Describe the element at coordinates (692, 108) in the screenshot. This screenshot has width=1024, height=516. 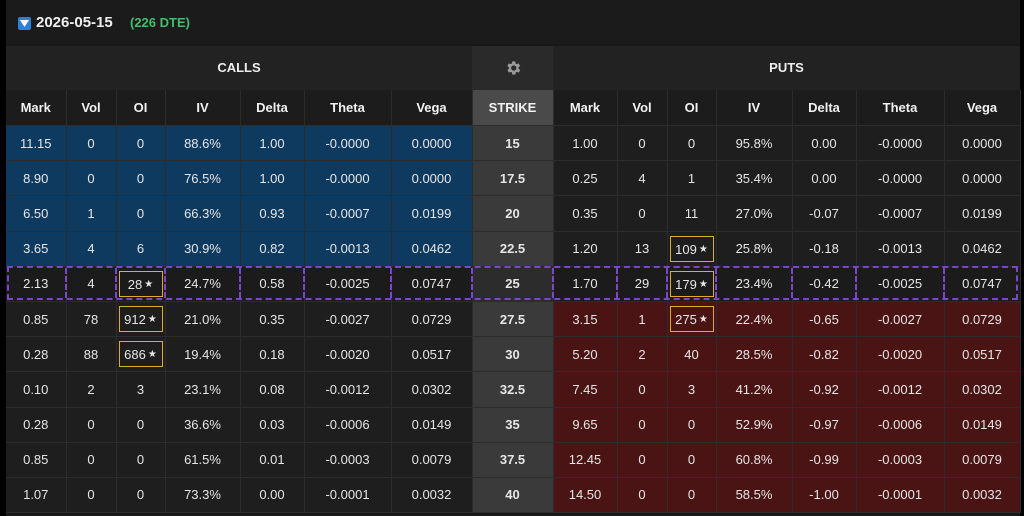
I see `column-header-put-oi: OI` at that location.